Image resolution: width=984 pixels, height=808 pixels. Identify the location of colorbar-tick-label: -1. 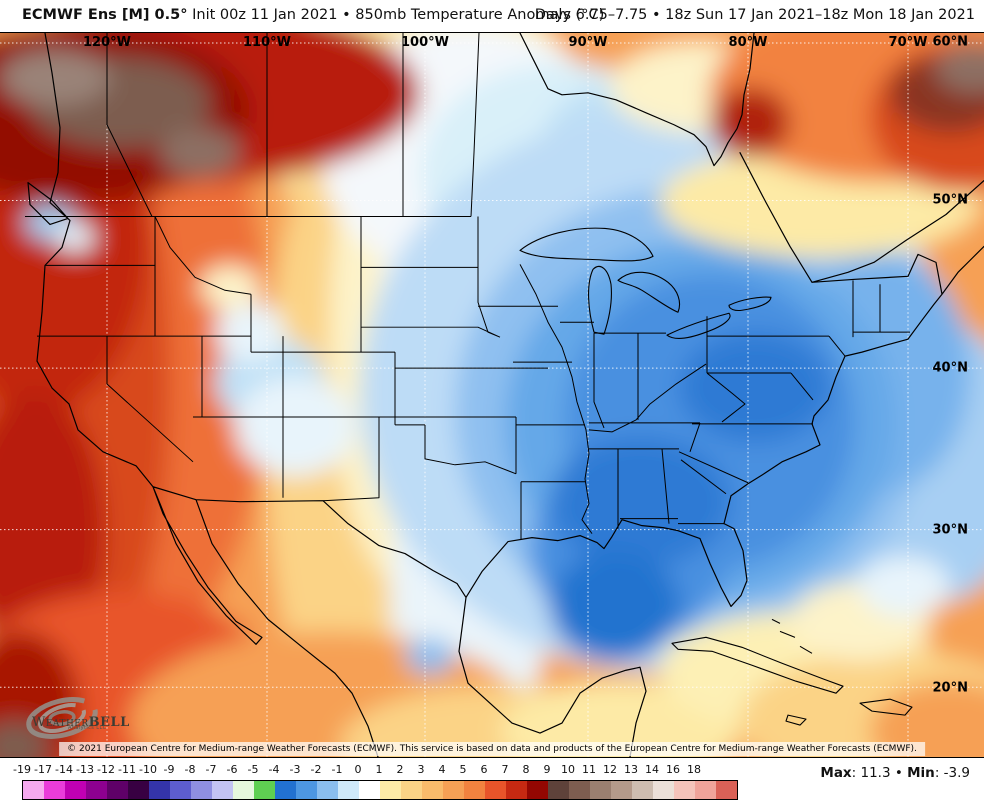
(337, 769).